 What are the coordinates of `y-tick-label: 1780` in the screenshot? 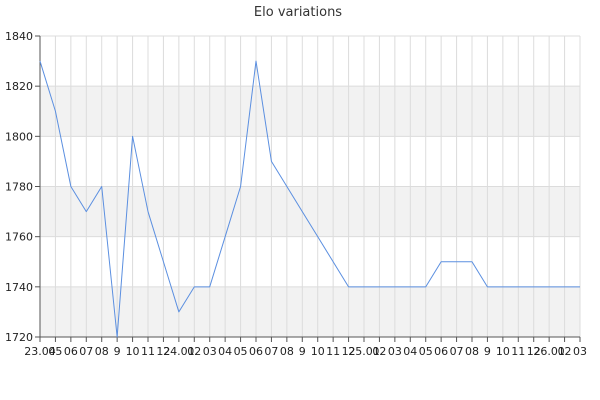 It's located at (19, 187).